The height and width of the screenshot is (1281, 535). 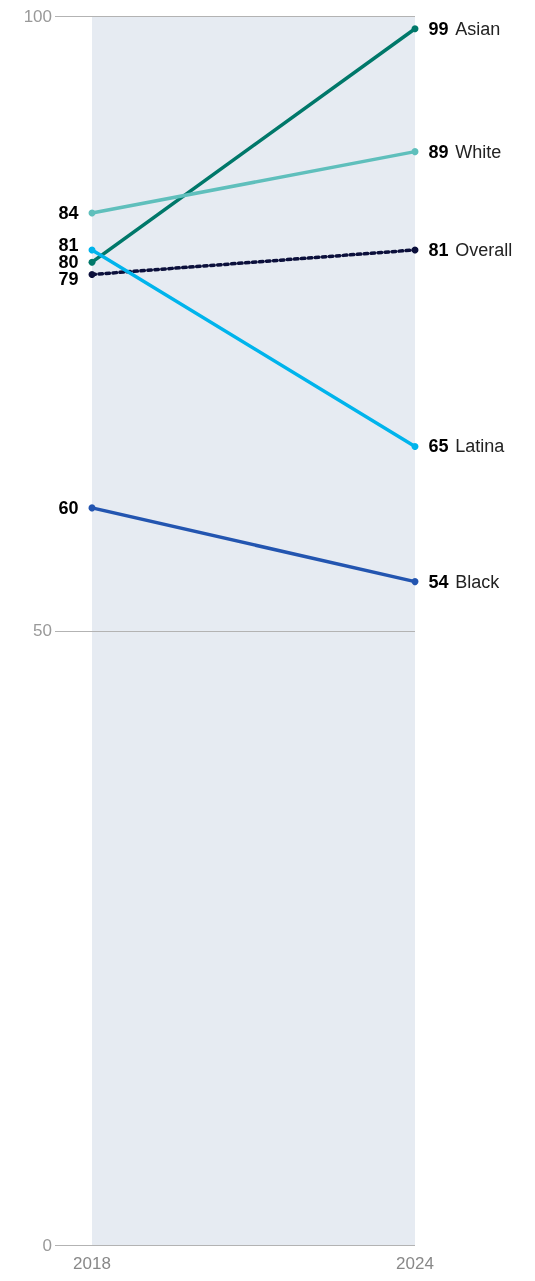 I want to click on data-label: 84, so click(x=68, y=213).